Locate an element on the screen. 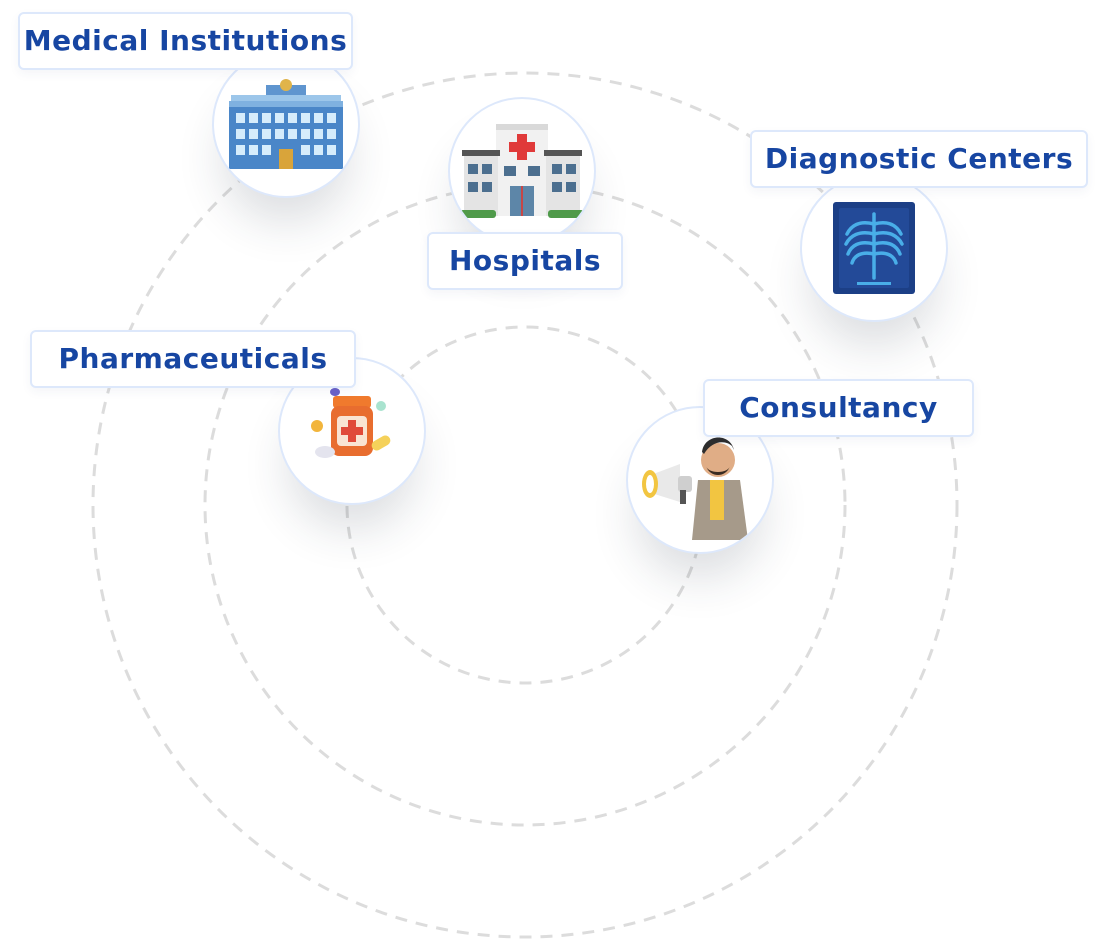  hospital-icon is located at coordinates (522, 171).